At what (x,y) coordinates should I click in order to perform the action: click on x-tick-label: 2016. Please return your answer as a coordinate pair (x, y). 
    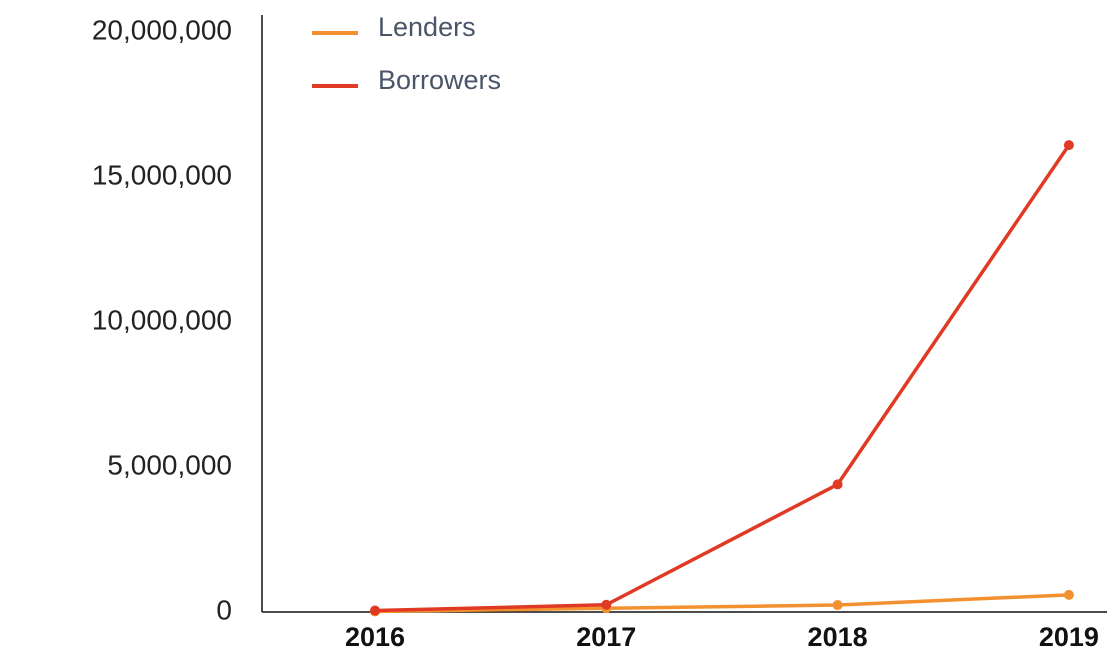
    Looking at the image, I should click on (375, 637).